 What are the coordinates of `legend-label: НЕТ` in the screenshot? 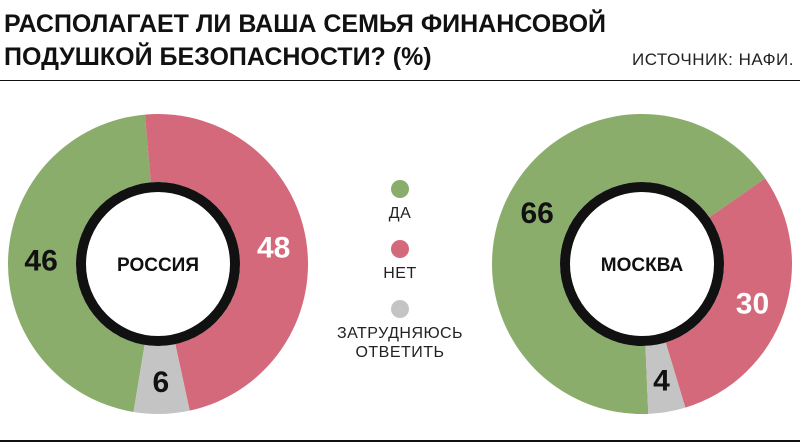 It's located at (400, 273).